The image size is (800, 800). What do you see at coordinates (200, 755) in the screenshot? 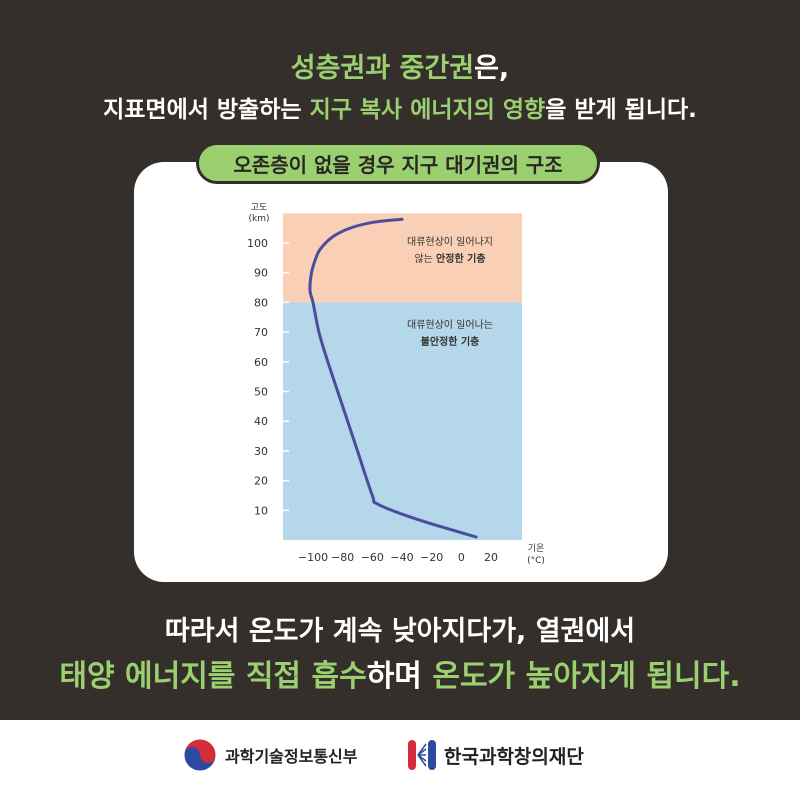
I see `taegeuk-icon` at bounding box center [200, 755].